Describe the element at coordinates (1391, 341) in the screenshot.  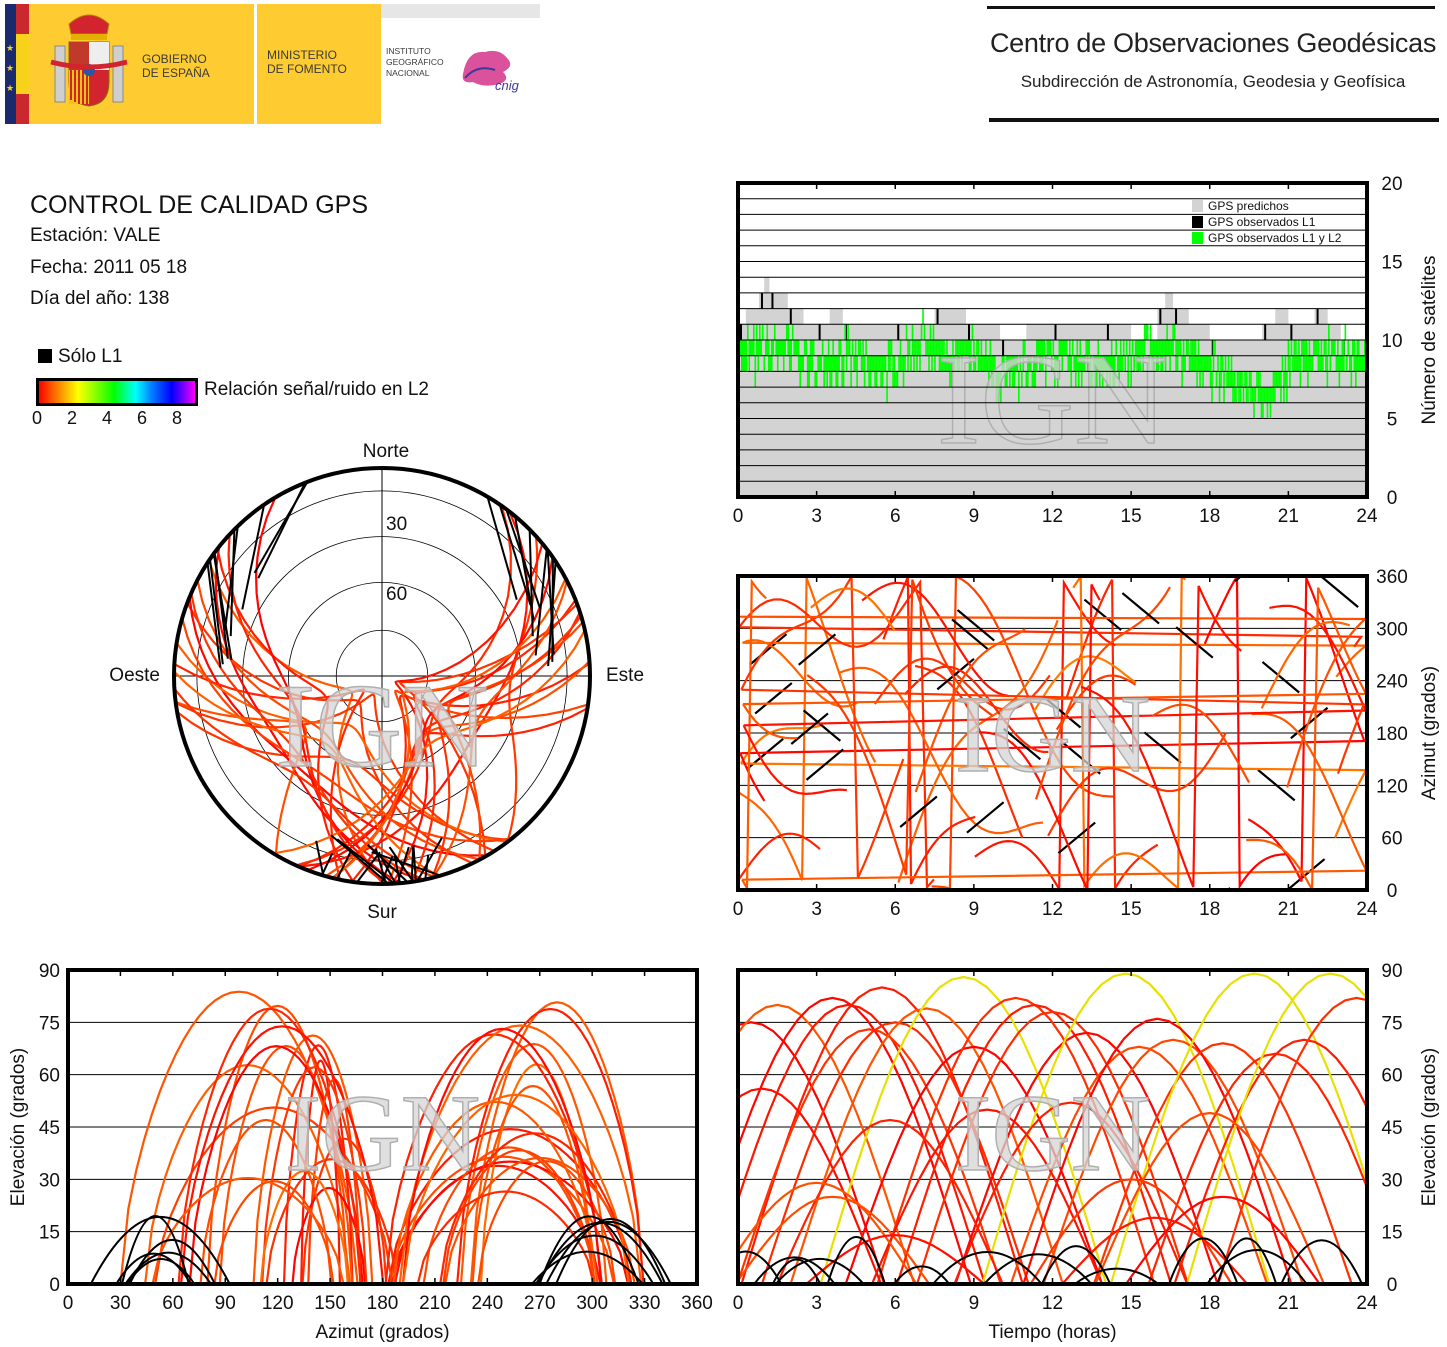
I see `y-tick-label: 10` at that location.